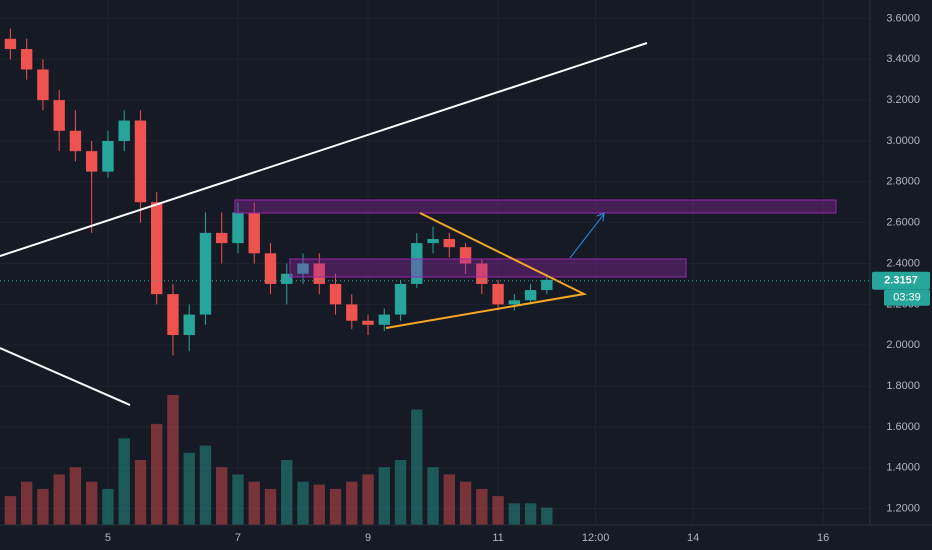  I want to click on triangle, so click(486, 270).